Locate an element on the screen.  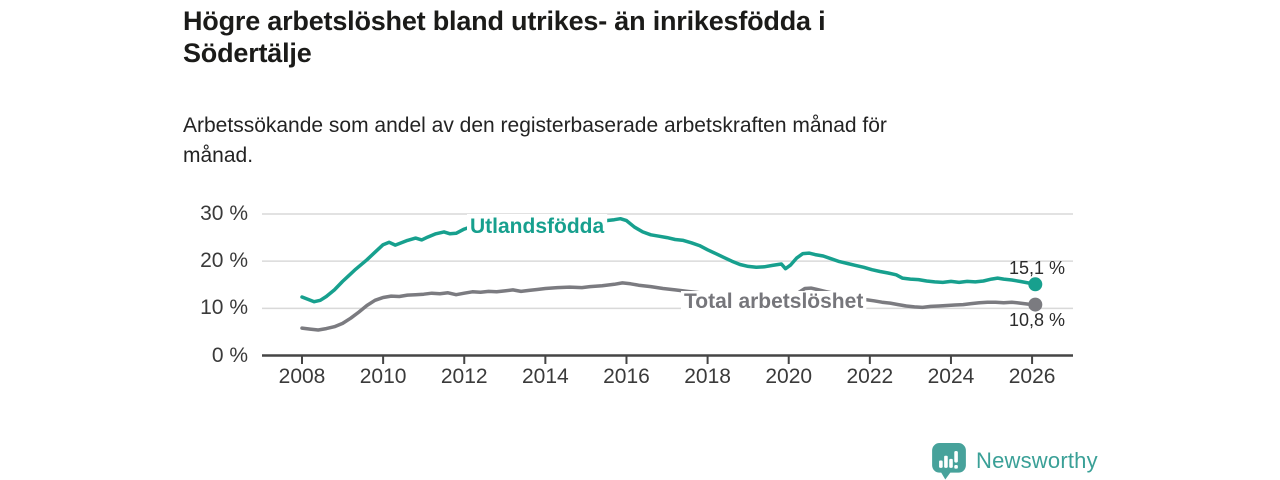
series-label-total-arbetsloshet: Total arbetslöshet is located at coordinates (774, 301).